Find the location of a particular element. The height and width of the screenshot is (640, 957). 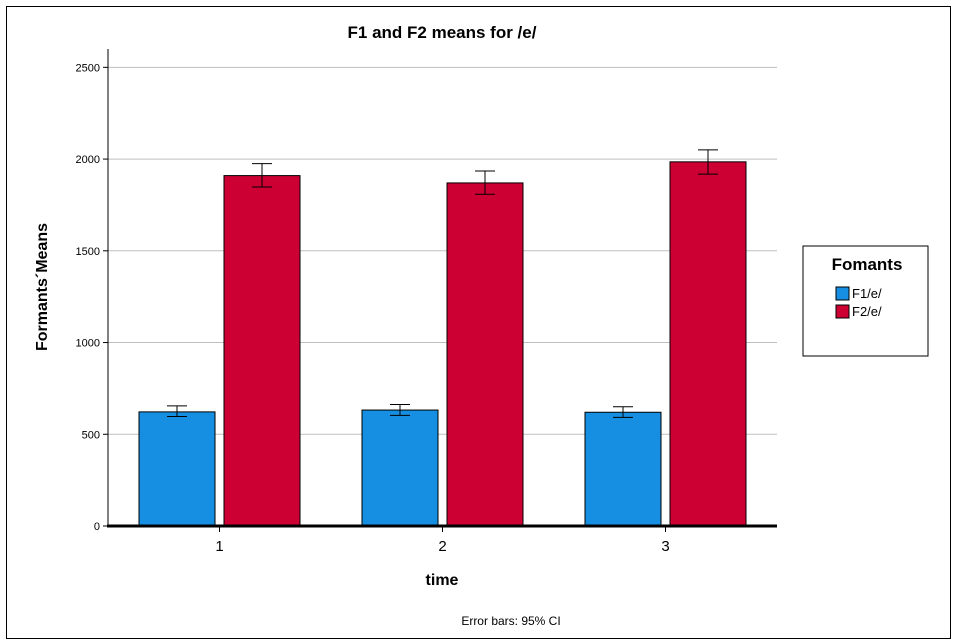

legend-label-F2/e/: F2/e/ is located at coordinates (867, 311).